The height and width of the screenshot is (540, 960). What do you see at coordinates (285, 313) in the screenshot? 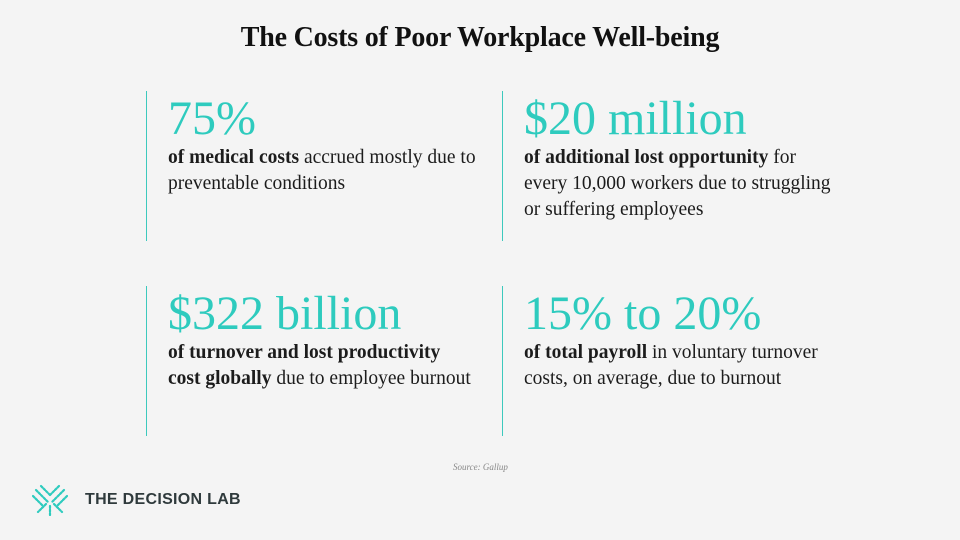
I see `stat-value: $322 billion` at bounding box center [285, 313].